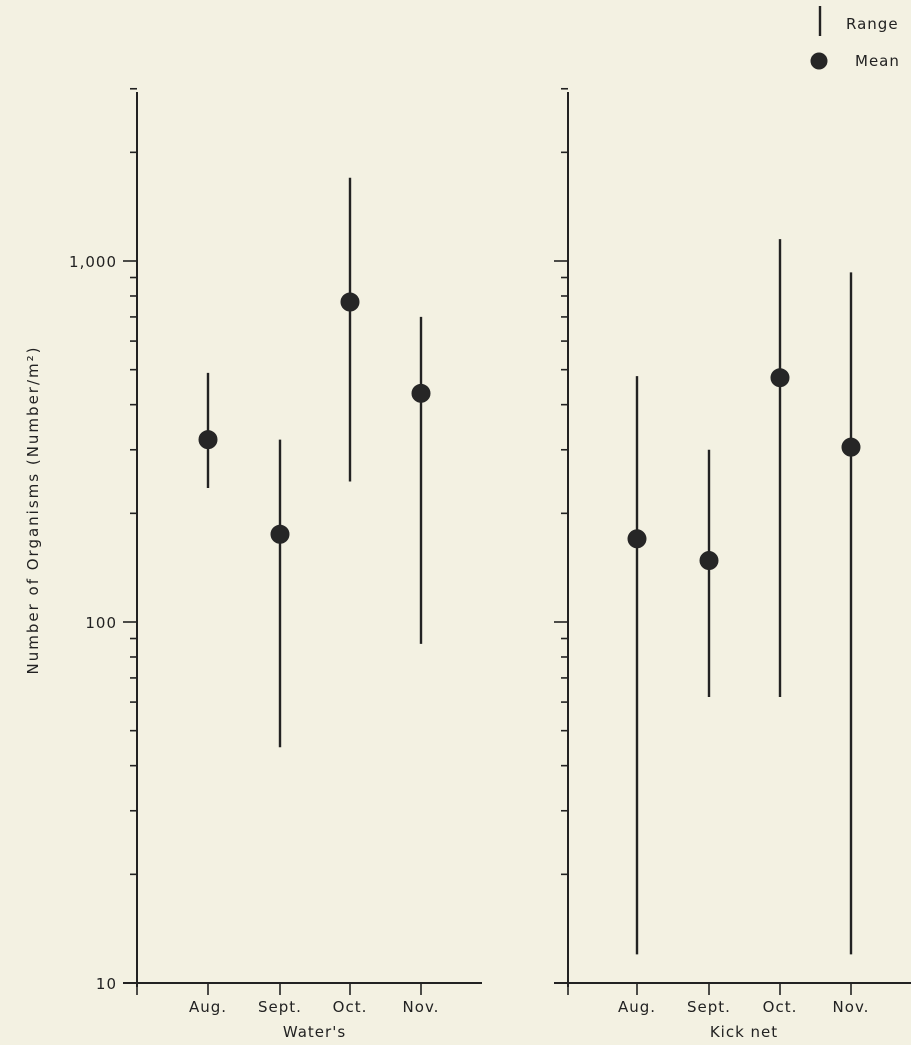 The width and height of the screenshot is (911, 1045). Describe the element at coordinates (421, 1007) in the screenshot. I see `waters-x-tick-label: Nov.` at that location.